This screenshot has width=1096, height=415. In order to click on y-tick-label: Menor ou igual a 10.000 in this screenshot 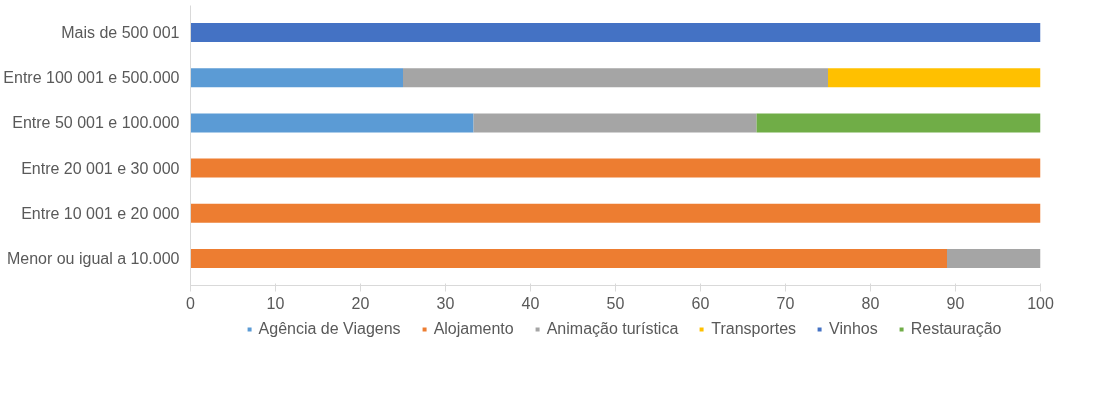, I will do `click(93, 258)`.